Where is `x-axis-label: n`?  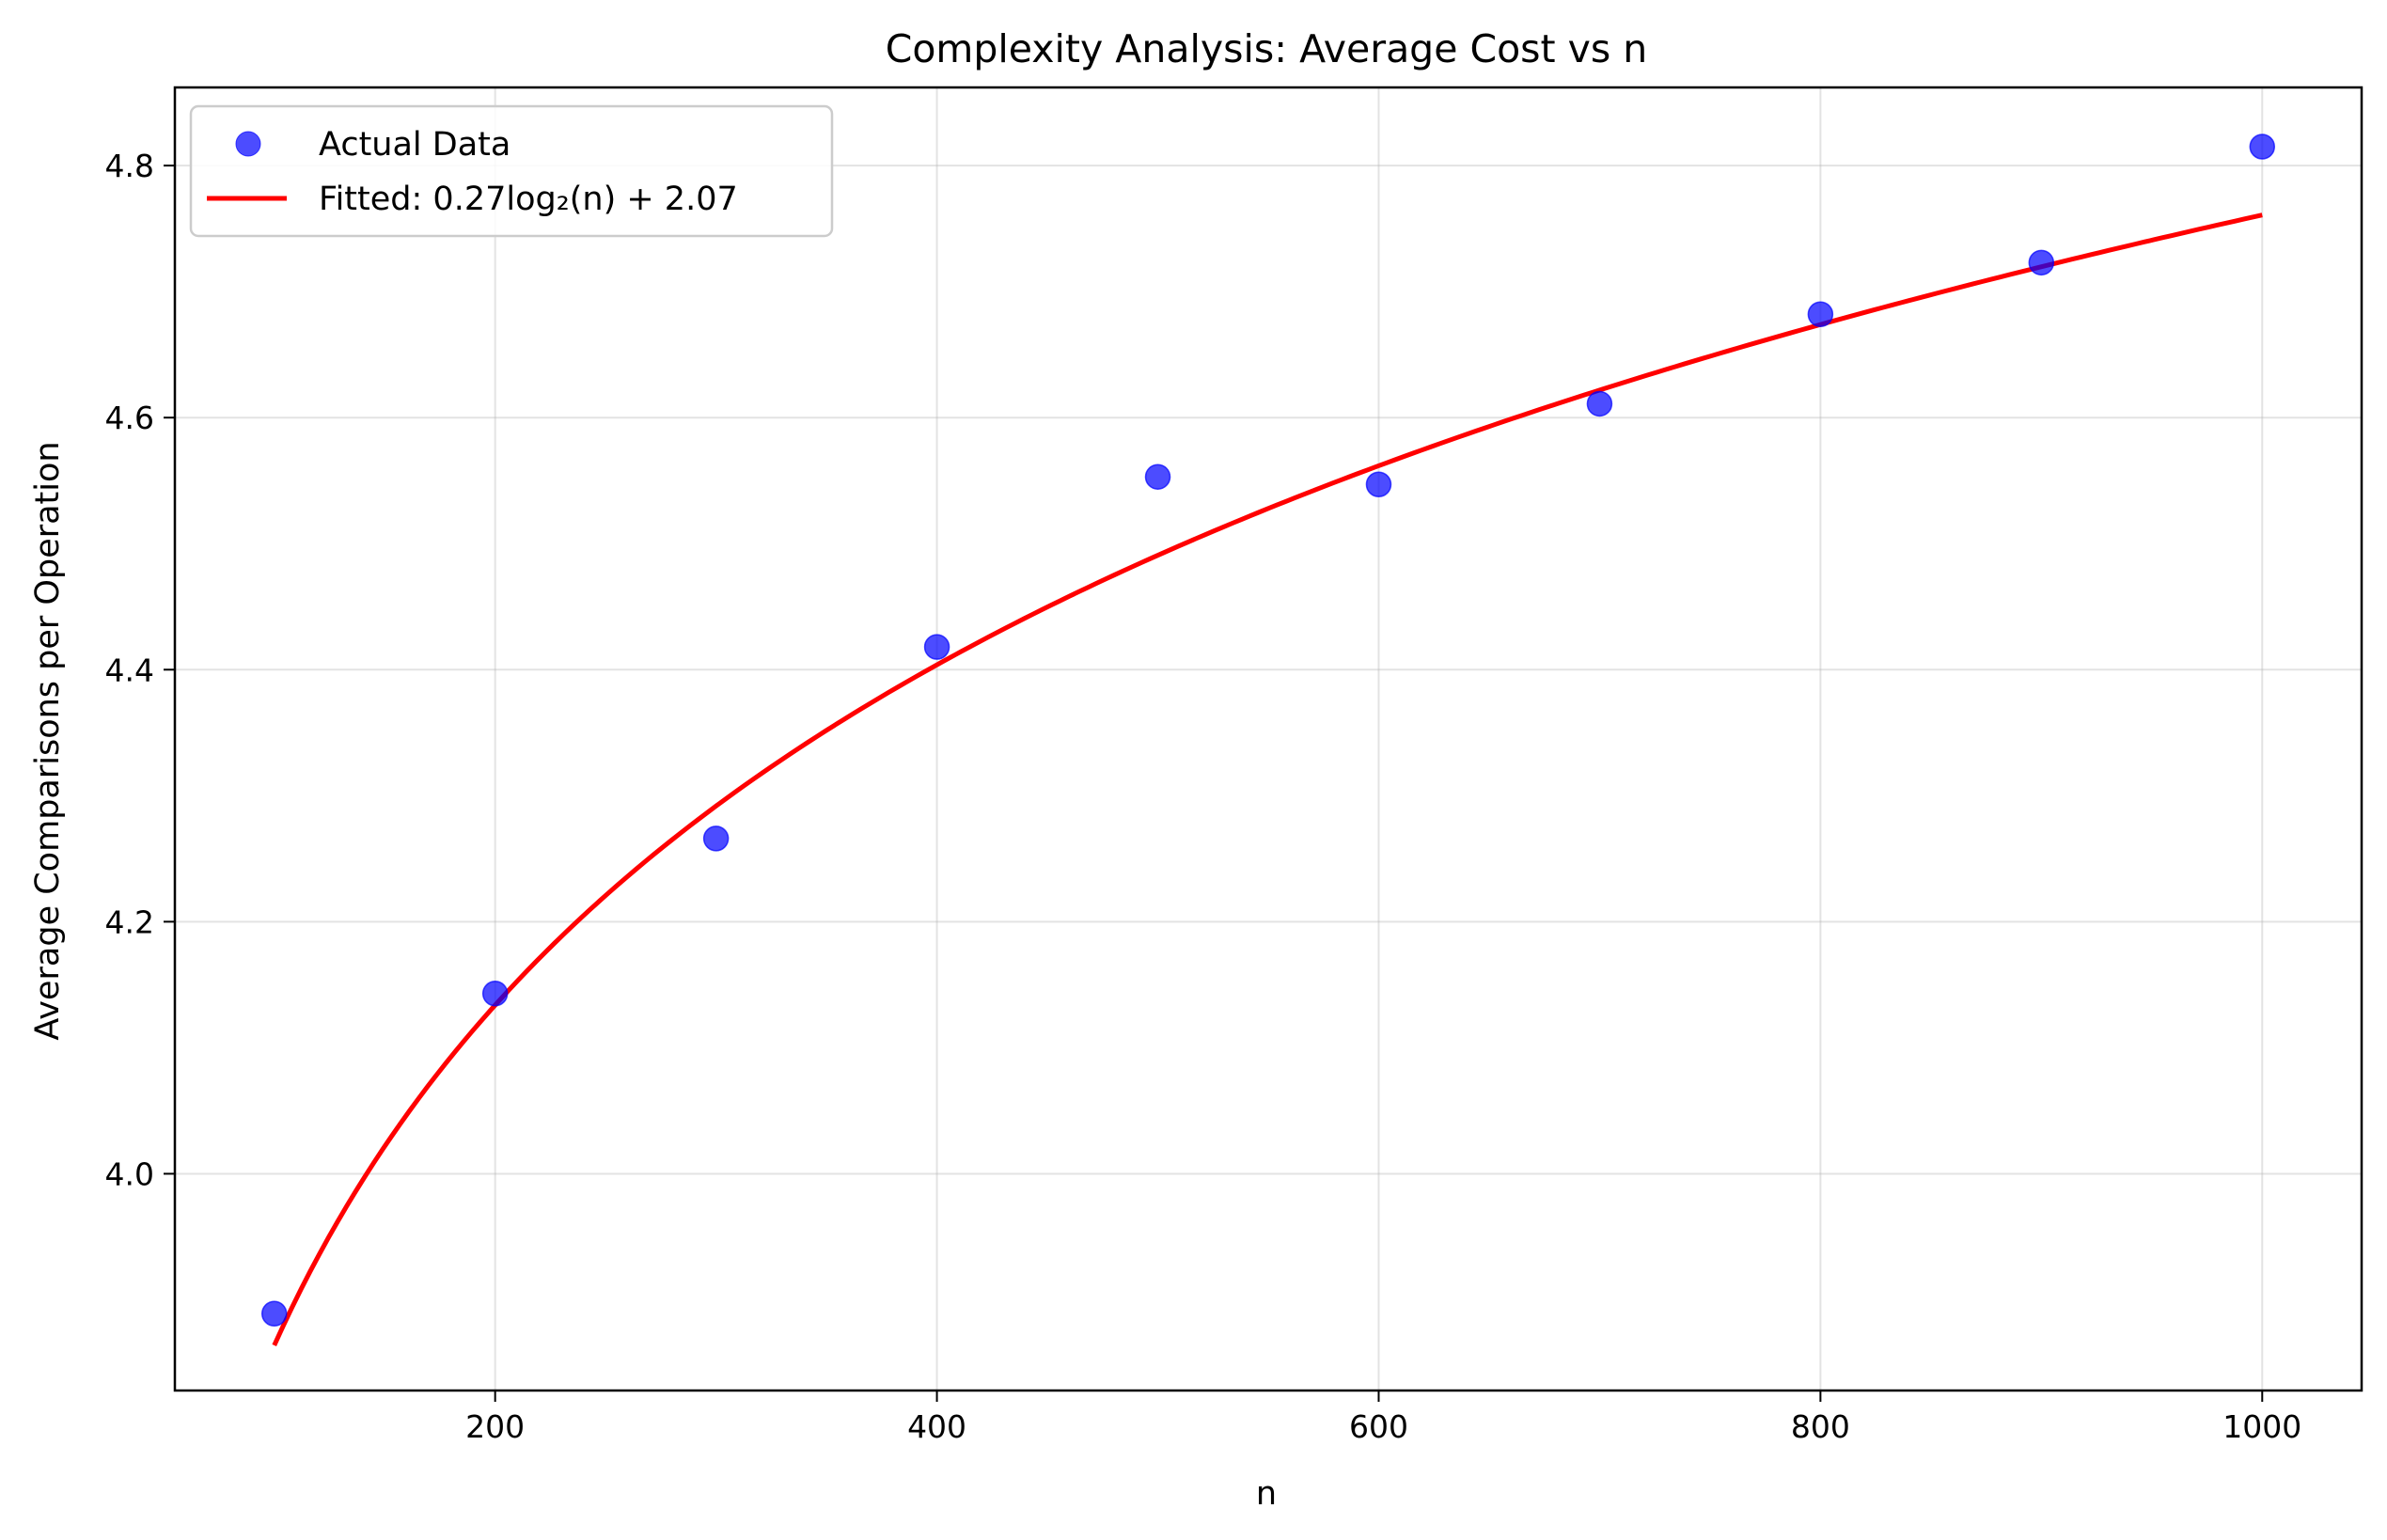 x-axis-label: n is located at coordinates (1266, 1494).